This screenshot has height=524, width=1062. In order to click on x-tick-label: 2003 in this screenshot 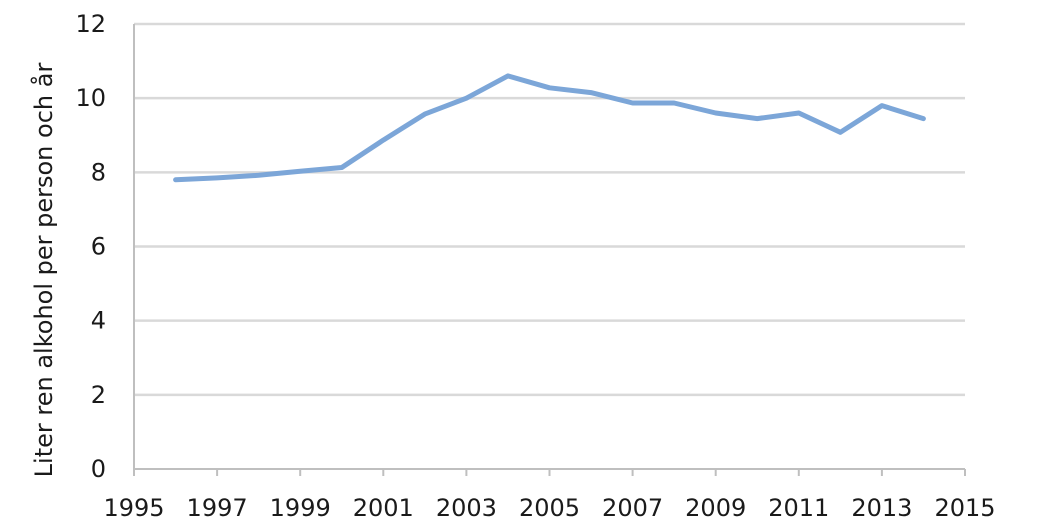, I will do `click(466, 508)`.